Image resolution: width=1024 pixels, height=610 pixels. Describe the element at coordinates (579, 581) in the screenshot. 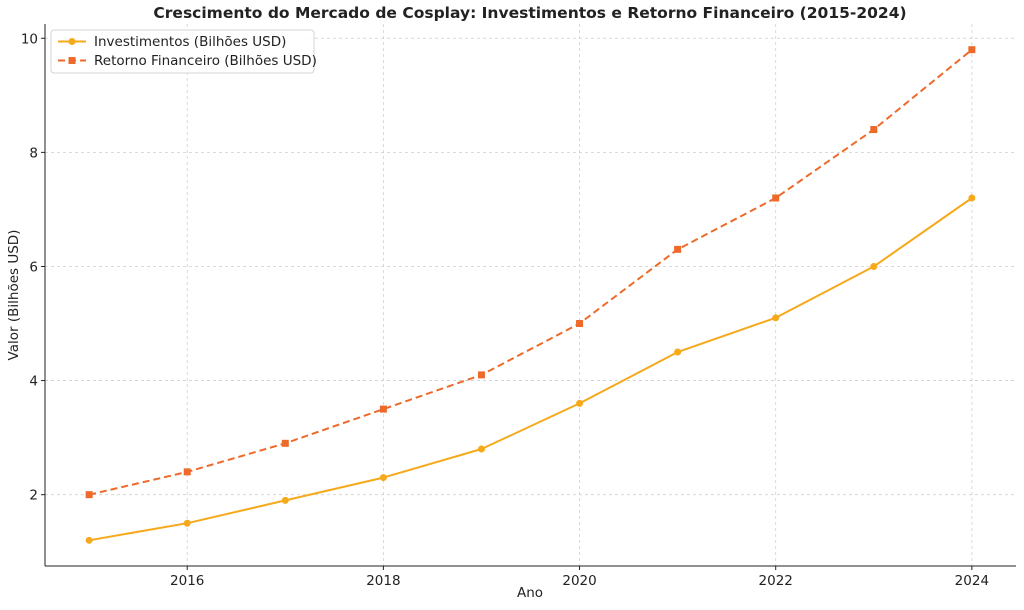

I see `x-tick-label: 2020` at that location.